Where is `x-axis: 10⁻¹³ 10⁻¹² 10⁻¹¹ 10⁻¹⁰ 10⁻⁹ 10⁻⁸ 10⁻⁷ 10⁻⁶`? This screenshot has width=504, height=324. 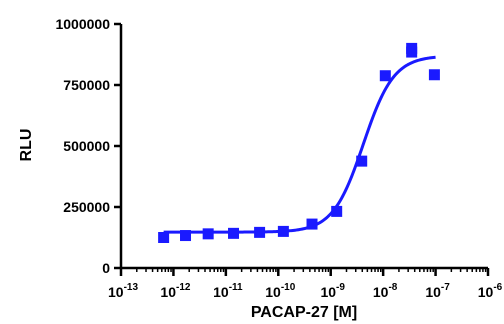
x-axis: 10⁻¹³ 10⁻¹² 10⁻¹¹ 10⁻¹⁰ 10⁻⁹ 10⁻⁸ 10⁻⁷ 10⁻⁶ is located at coordinates (305, 283).